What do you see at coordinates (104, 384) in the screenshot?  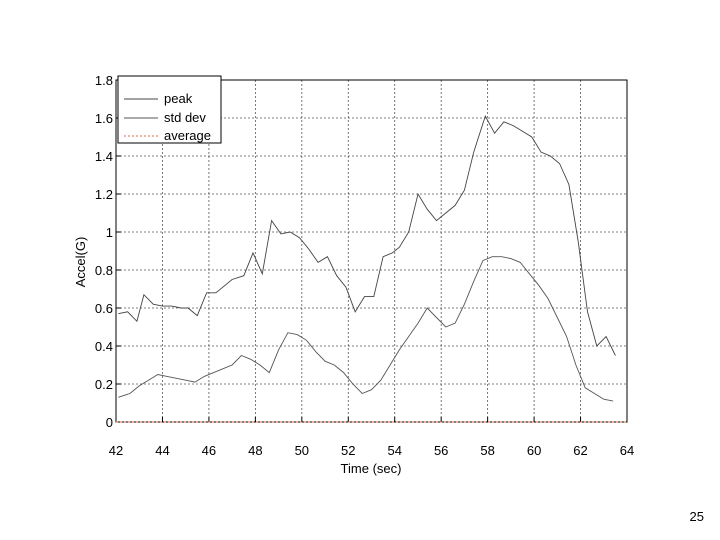 I see `y-tick-label: 0.2` at bounding box center [104, 384].